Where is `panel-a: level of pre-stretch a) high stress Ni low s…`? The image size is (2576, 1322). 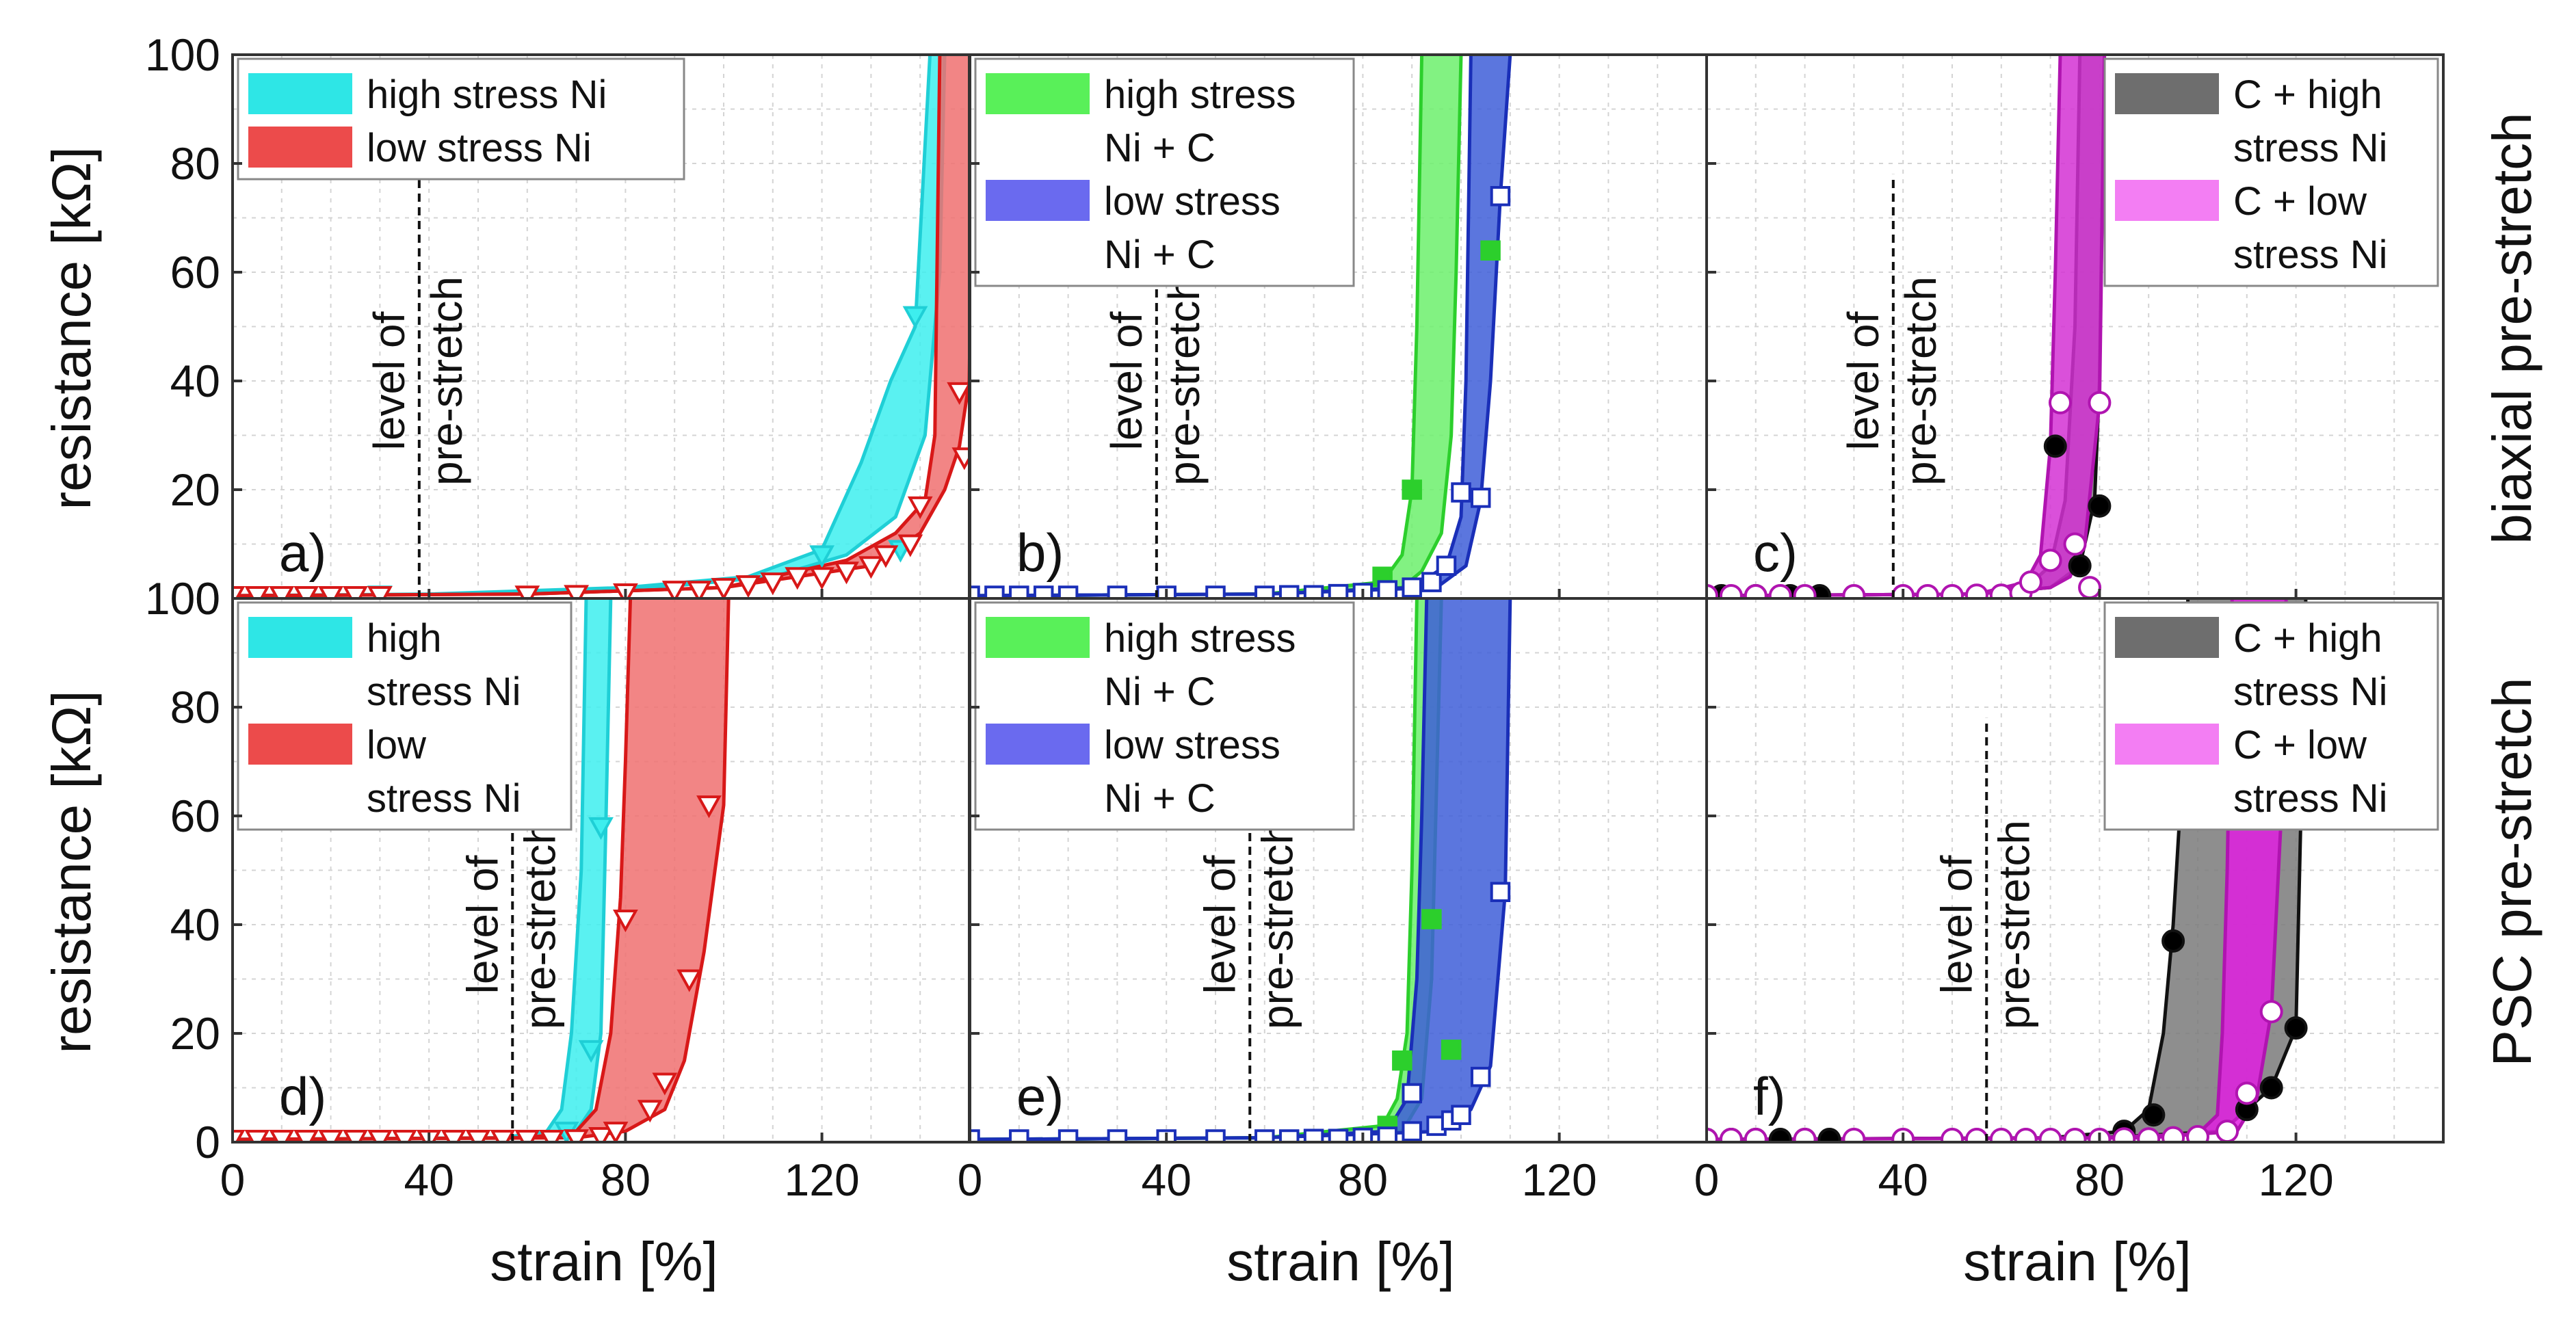 panel-a: level of pre-stretch a) high stress Ni low s… is located at coordinates (558, 326).